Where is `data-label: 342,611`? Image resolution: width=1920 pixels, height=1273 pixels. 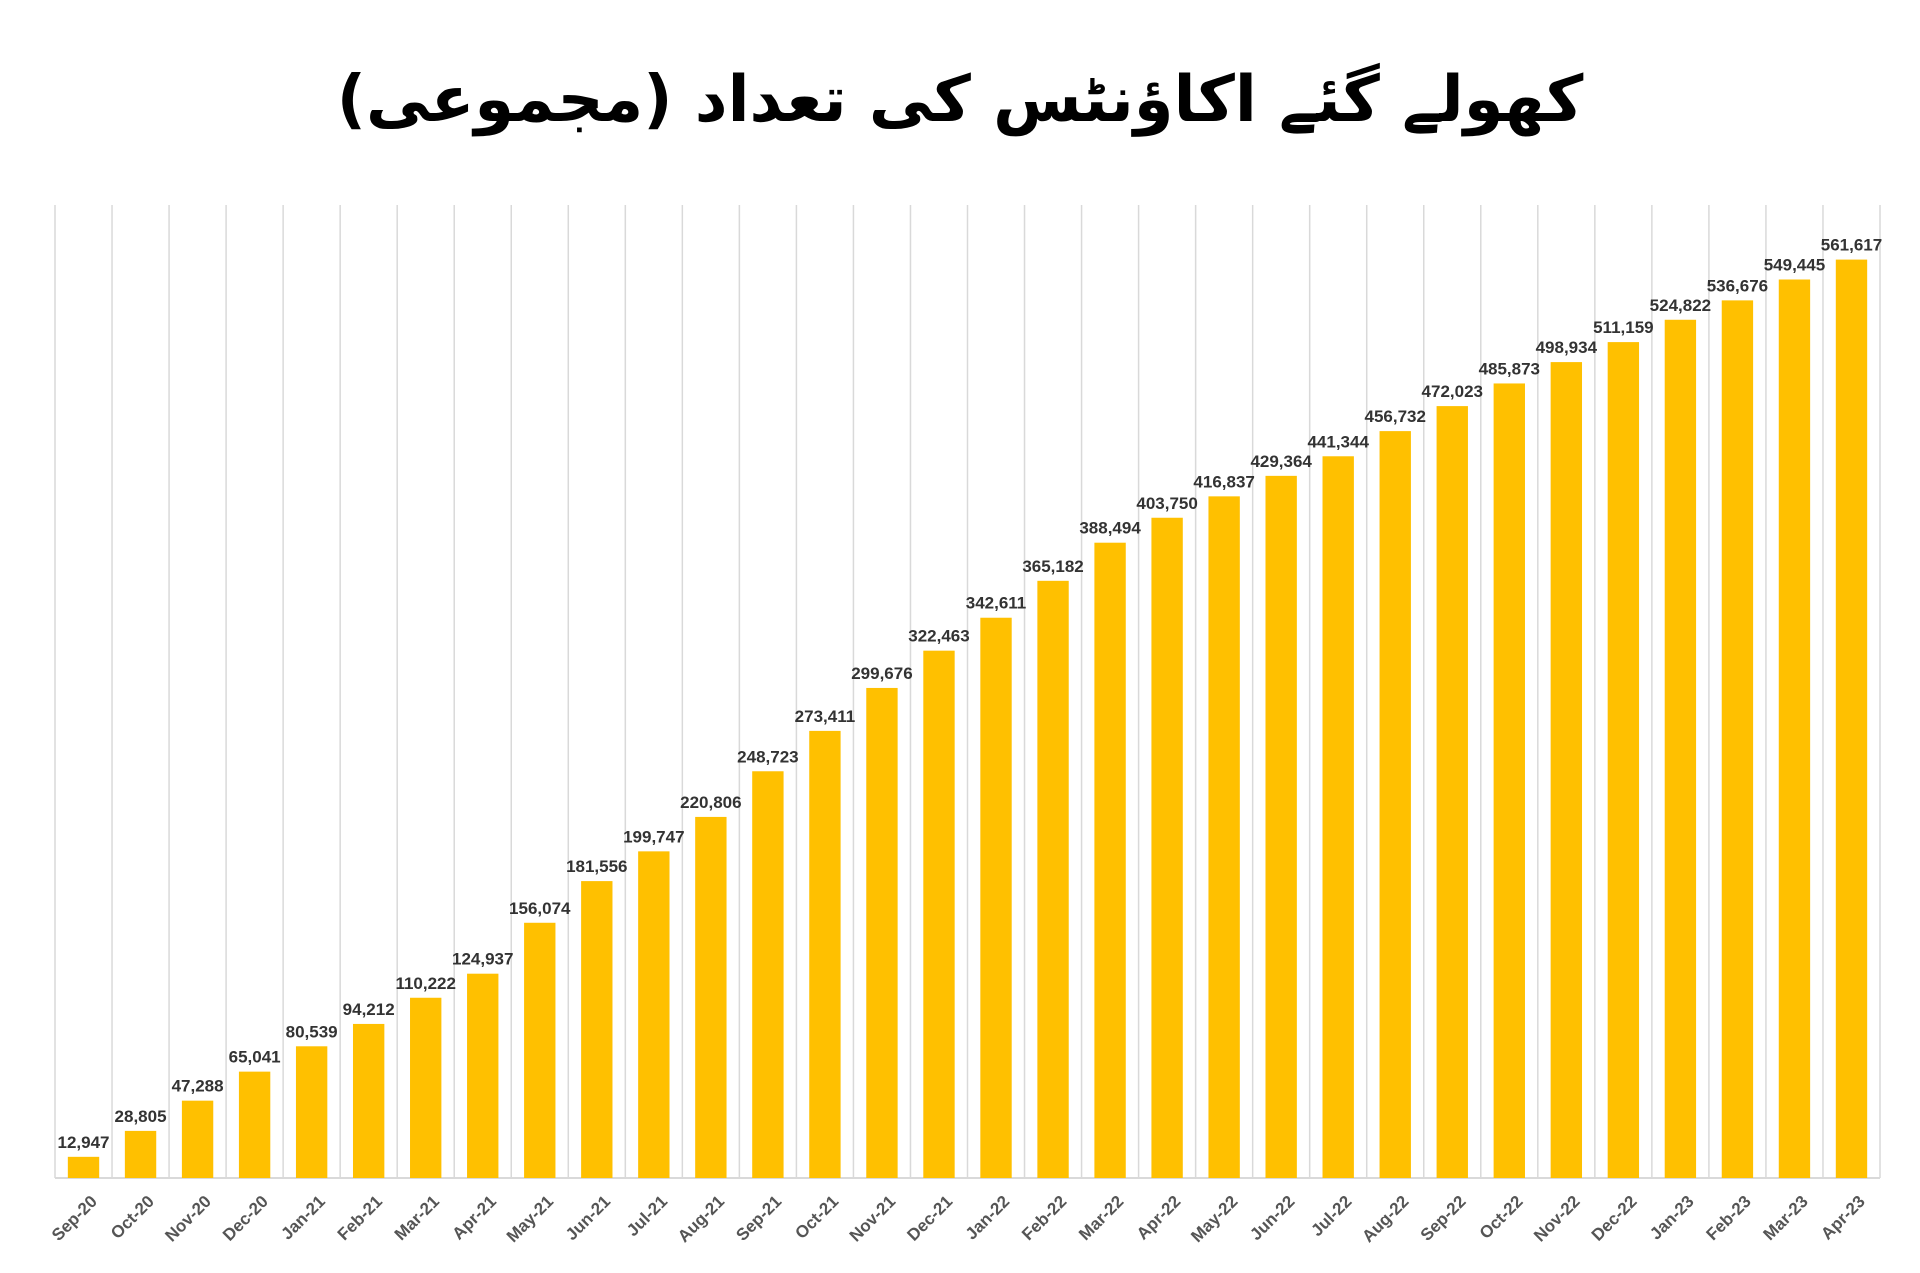 data-label: 342,611 is located at coordinates (996, 603).